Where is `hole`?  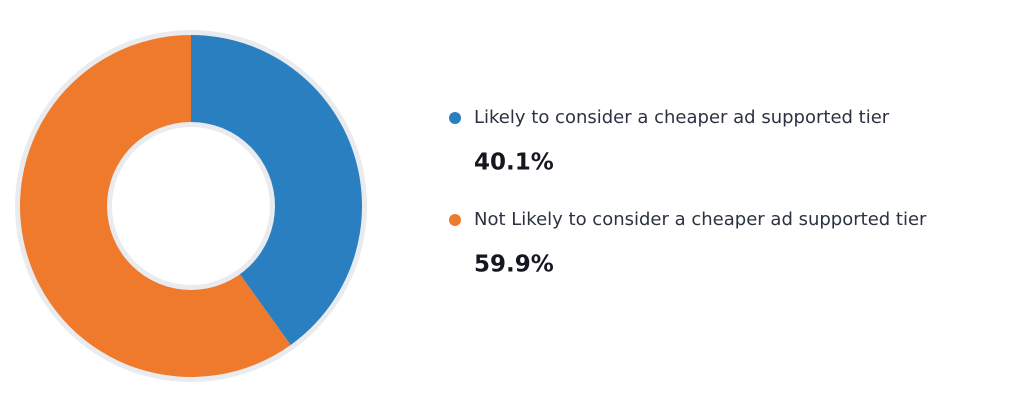
hole is located at coordinates (191, 206).